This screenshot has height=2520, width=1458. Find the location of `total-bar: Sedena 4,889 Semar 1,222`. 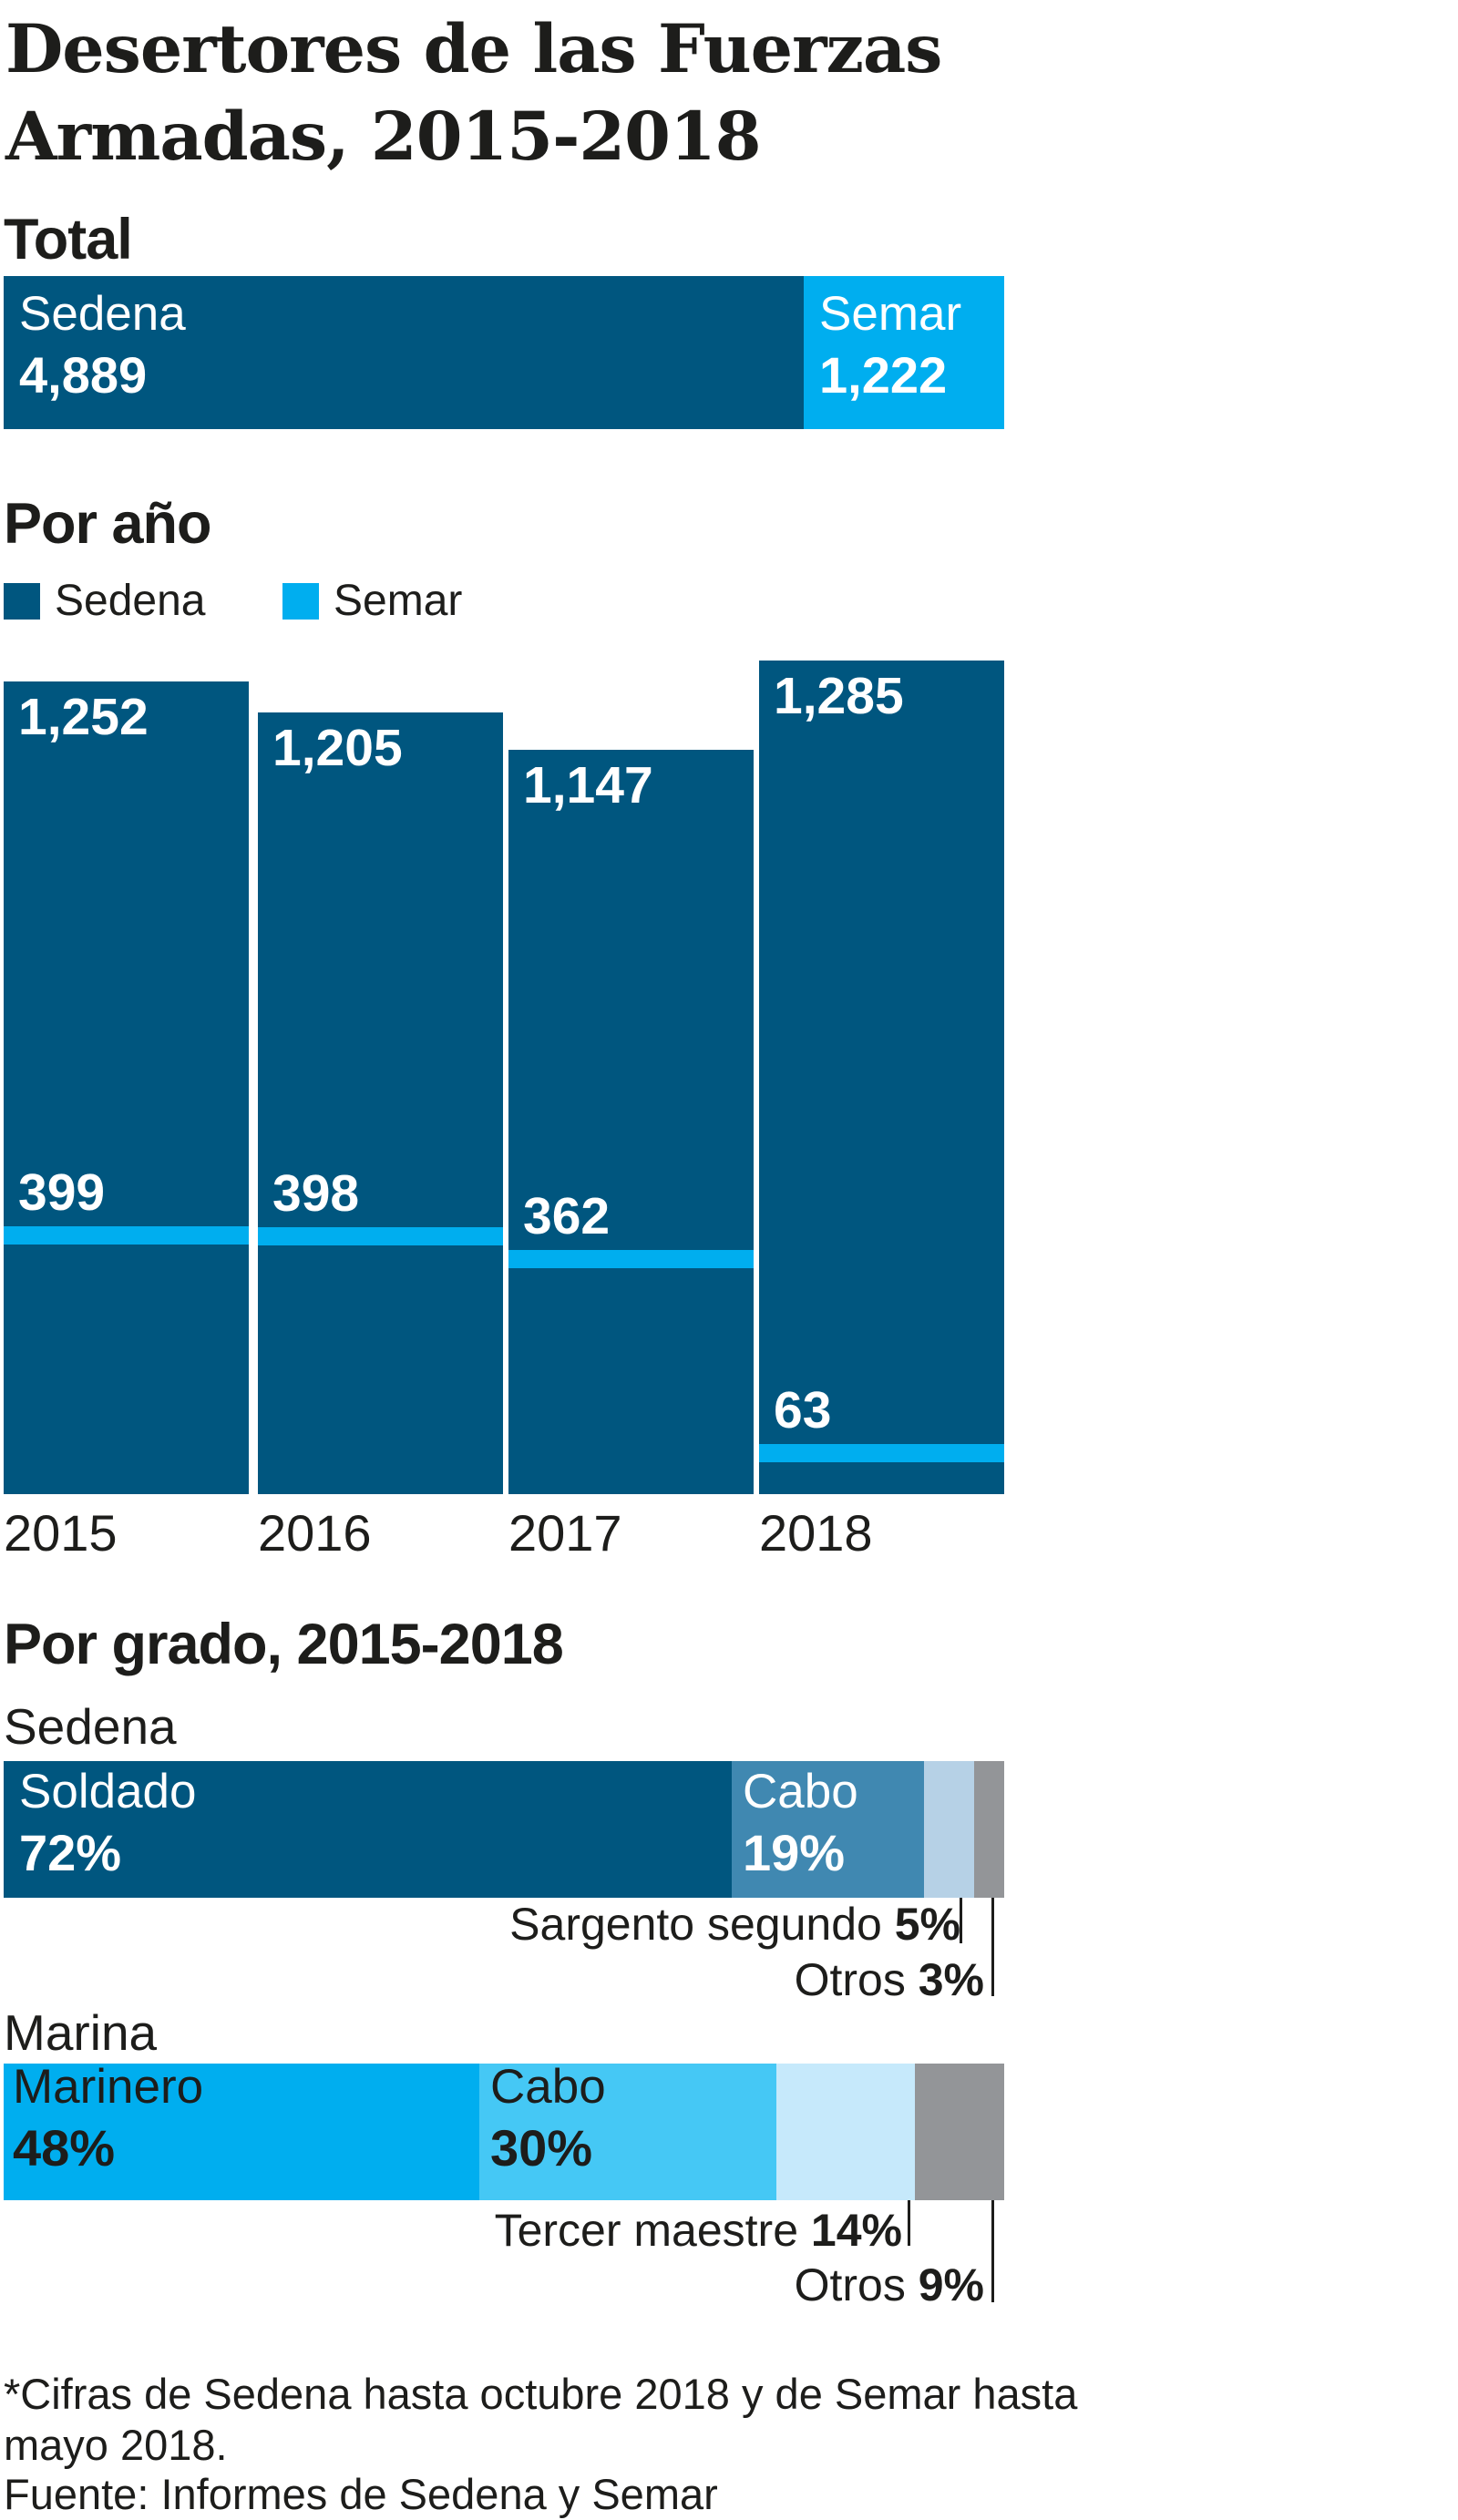

total-bar: Sedena 4,889 Semar 1,222 is located at coordinates (504, 353).